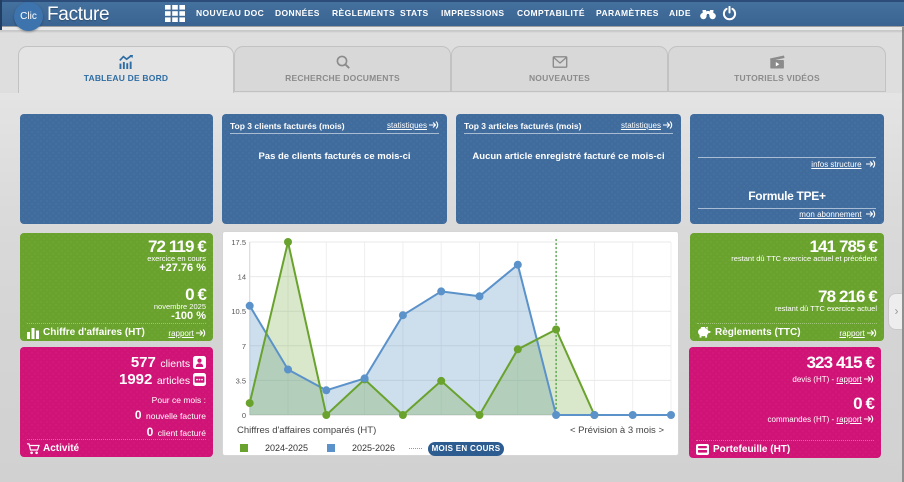  What do you see at coordinates (244, 415) in the screenshot?
I see `svg-text: 0` at bounding box center [244, 415].